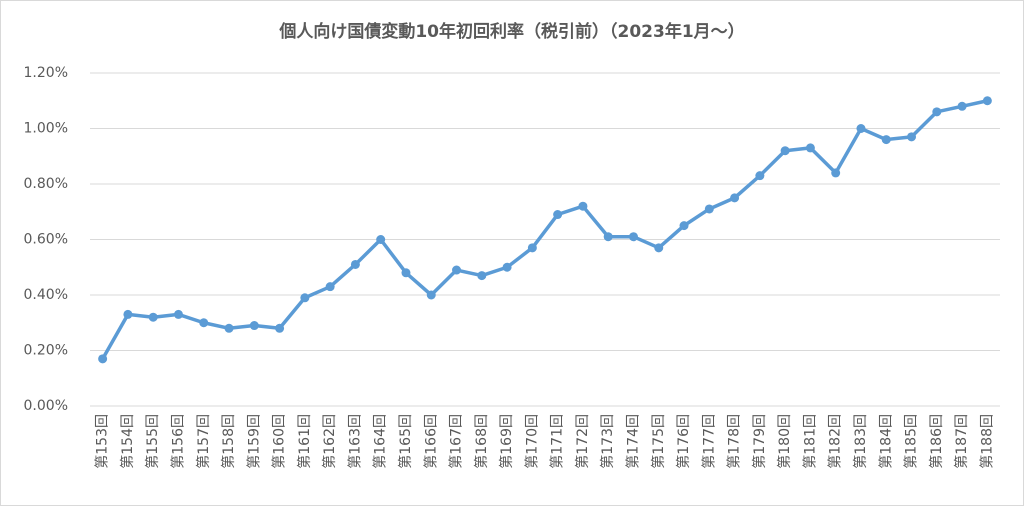  I want to click on x-tick-label: 第179回, so click(759, 441).